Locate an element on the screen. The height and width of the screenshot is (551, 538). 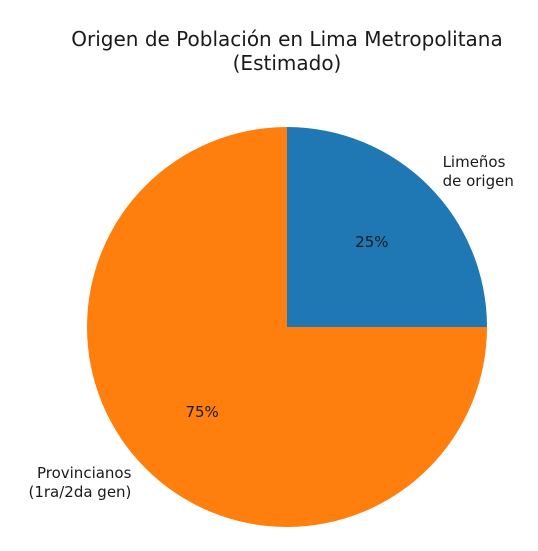
pie-slice-category-label-line: Provincianos is located at coordinates (84, 473).